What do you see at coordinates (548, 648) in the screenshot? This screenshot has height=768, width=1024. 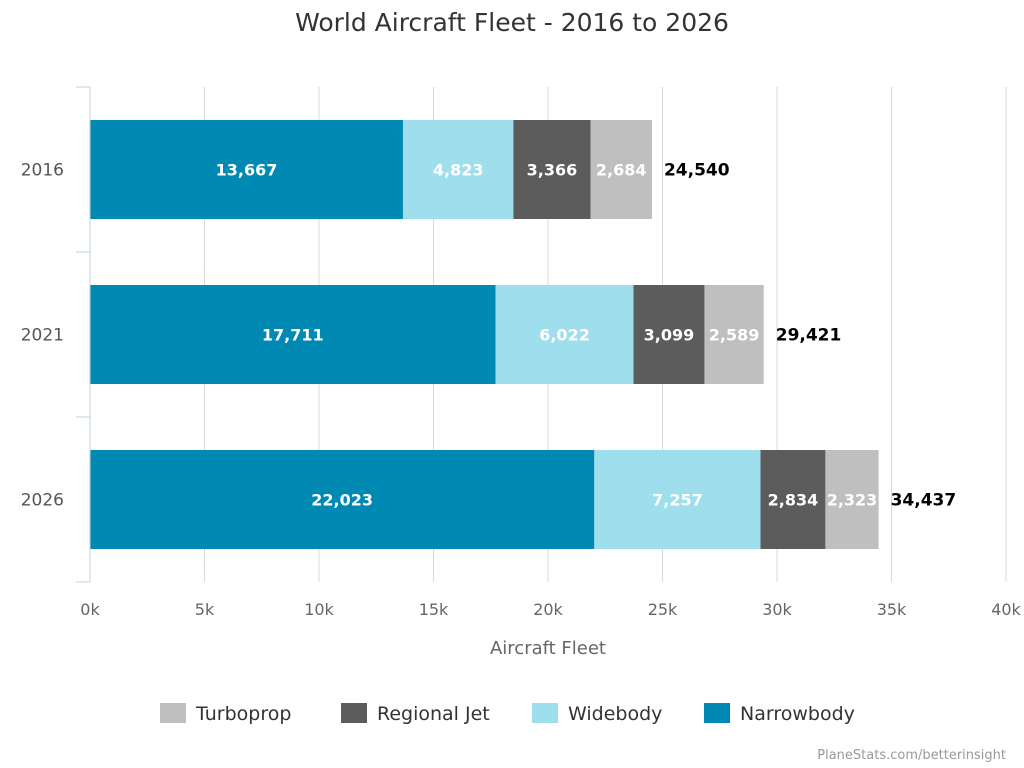 I see `x-axis-title: Aircraft Fleet` at bounding box center [548, 648].